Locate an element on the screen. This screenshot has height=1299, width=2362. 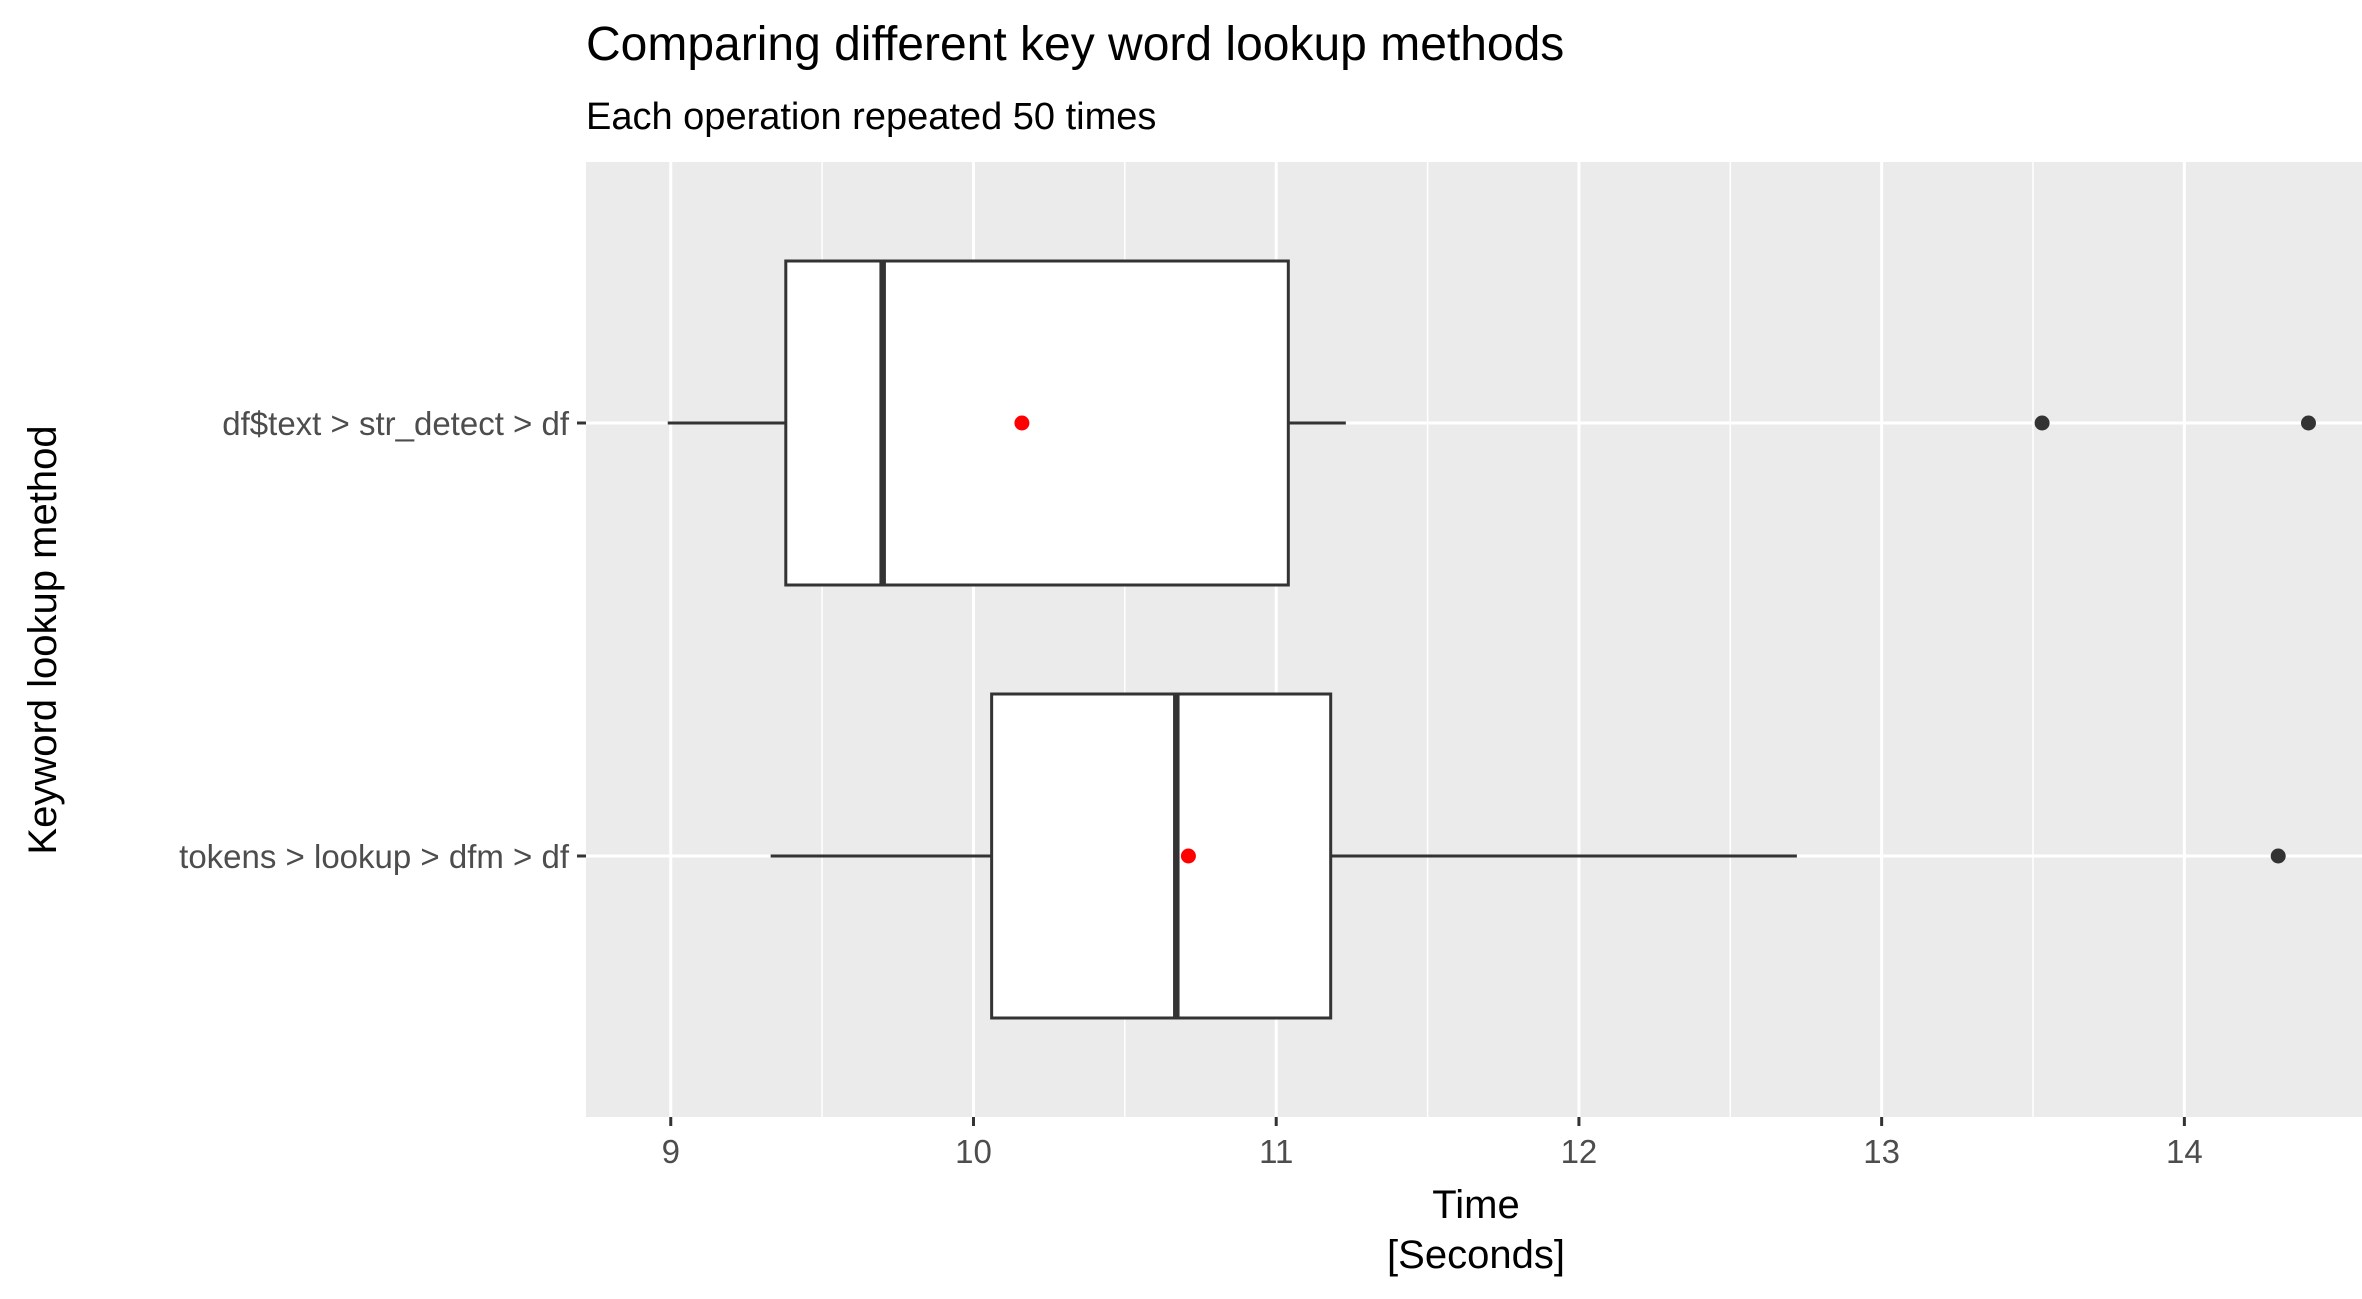
x-tick-label: 11 is located at coordinates (1276, 1151).